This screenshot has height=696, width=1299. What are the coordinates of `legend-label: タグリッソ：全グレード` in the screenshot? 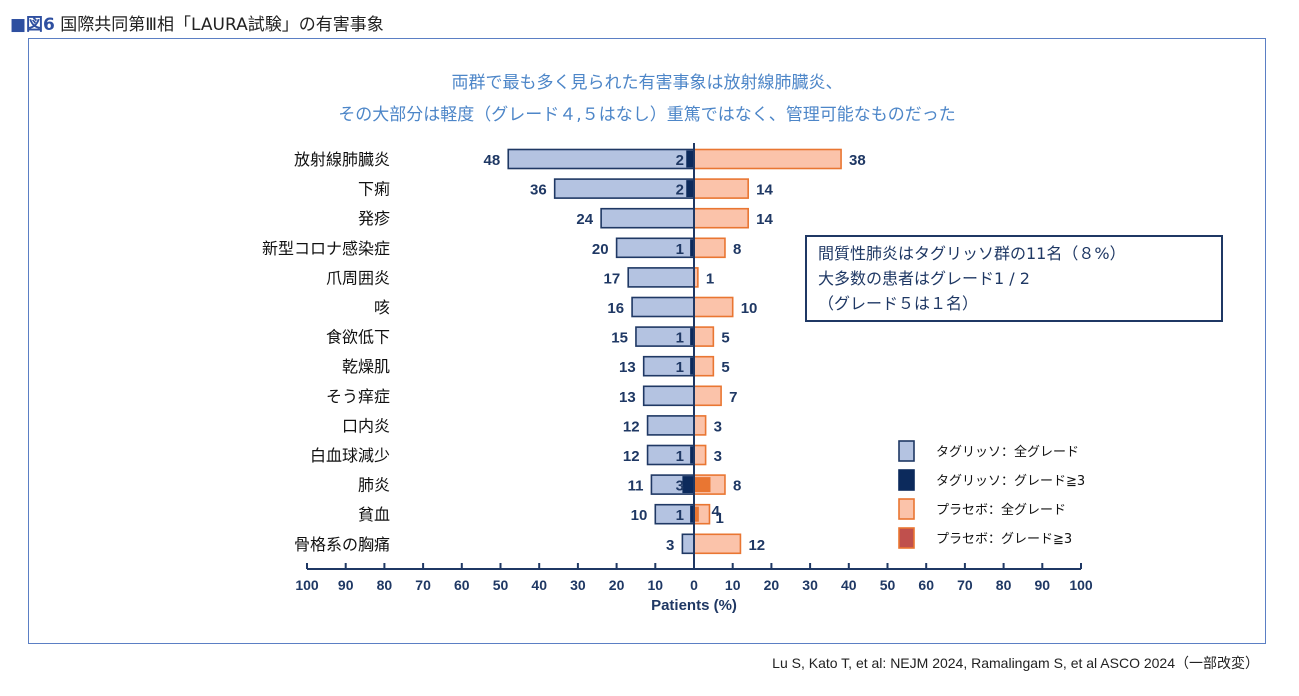 It's located at (1007, 452).